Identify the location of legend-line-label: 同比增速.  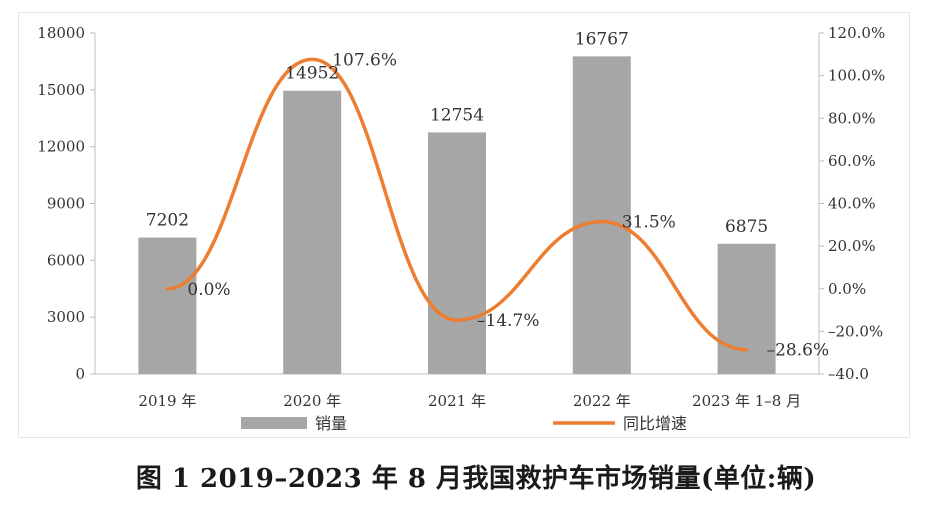
(655, 423).